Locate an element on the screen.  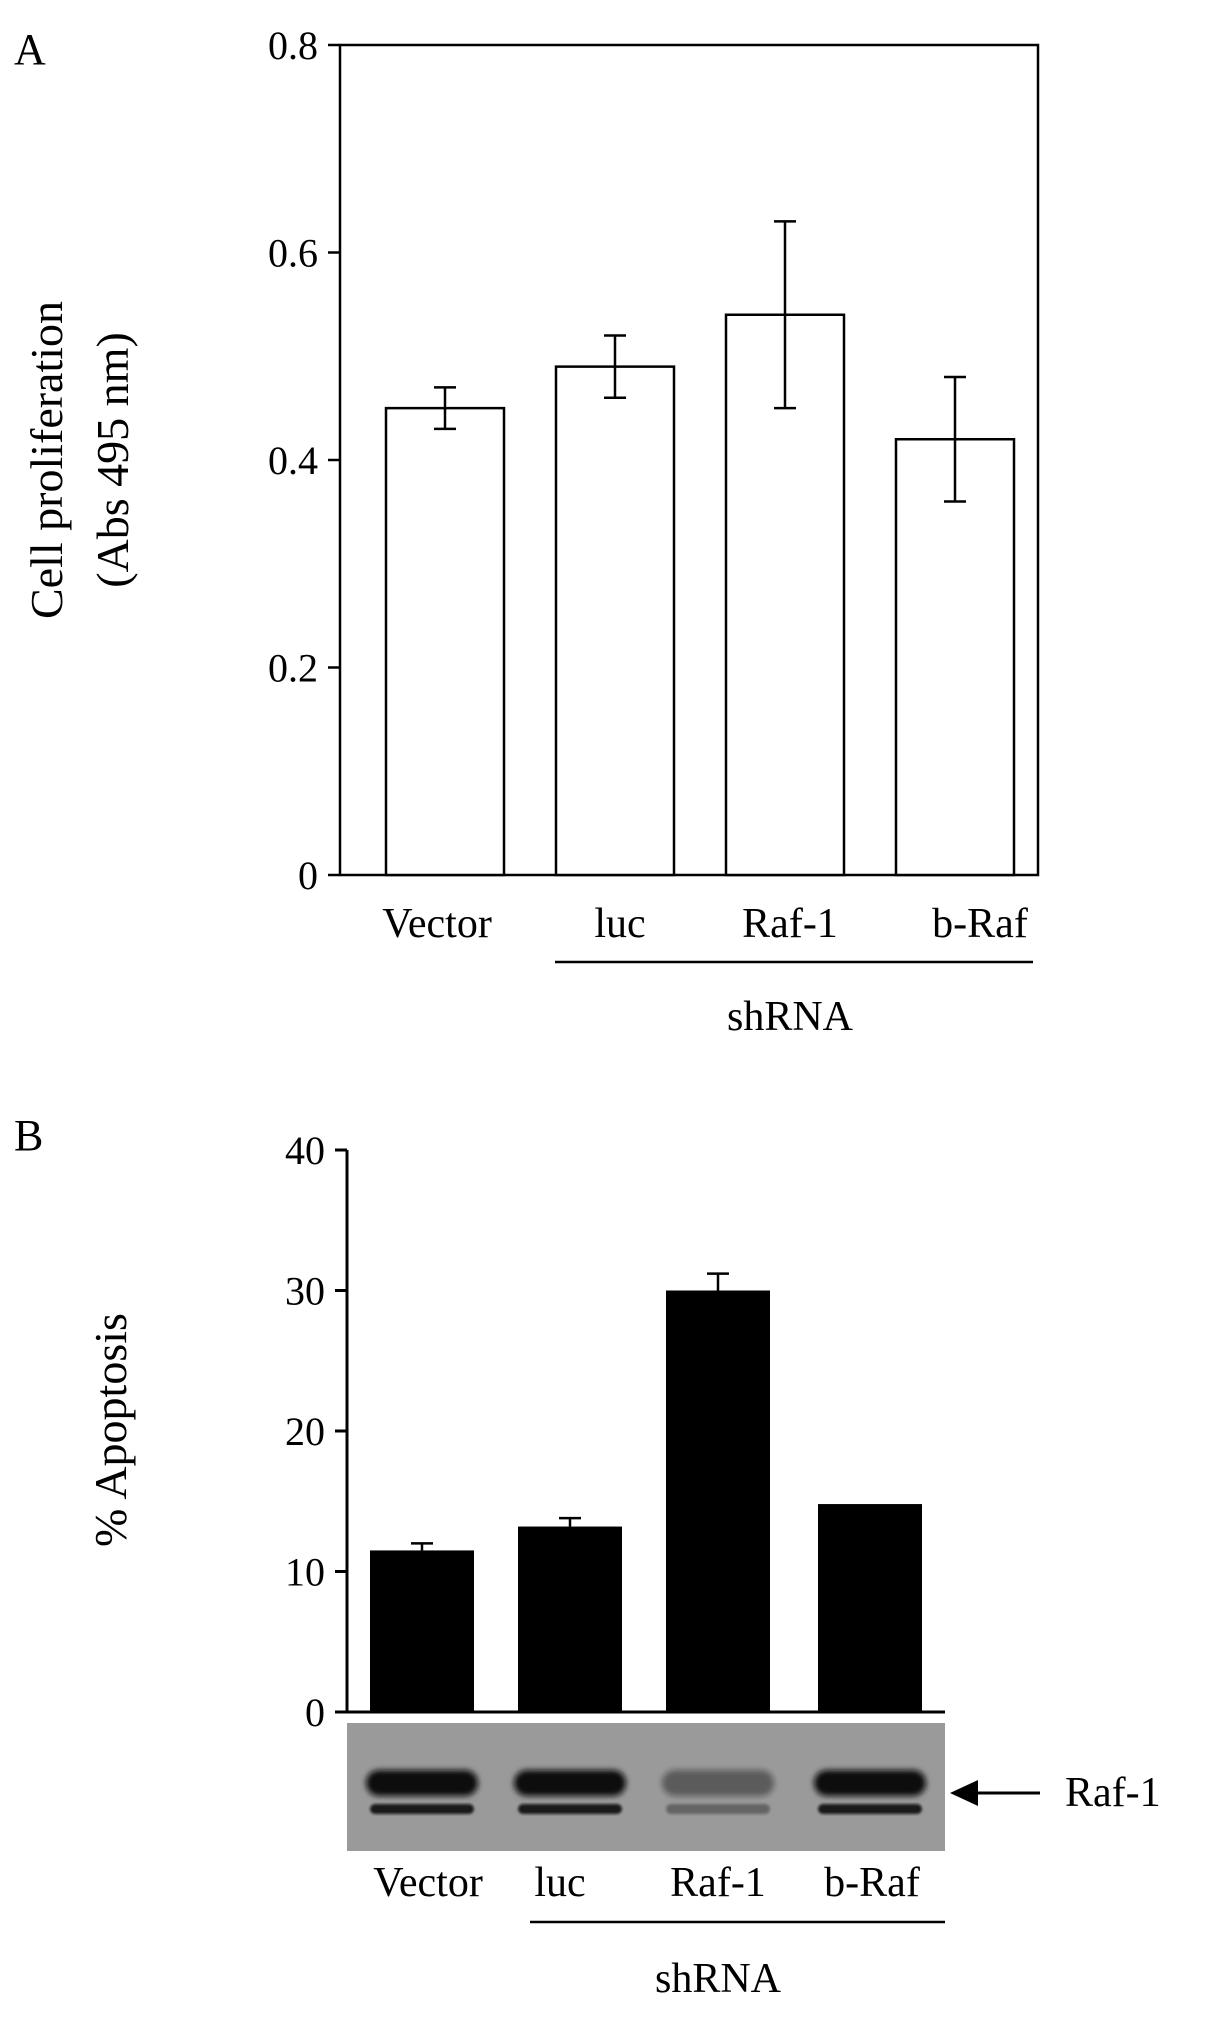
y-axis-label: % Apoptosis is located at coordinates (110, 1430).